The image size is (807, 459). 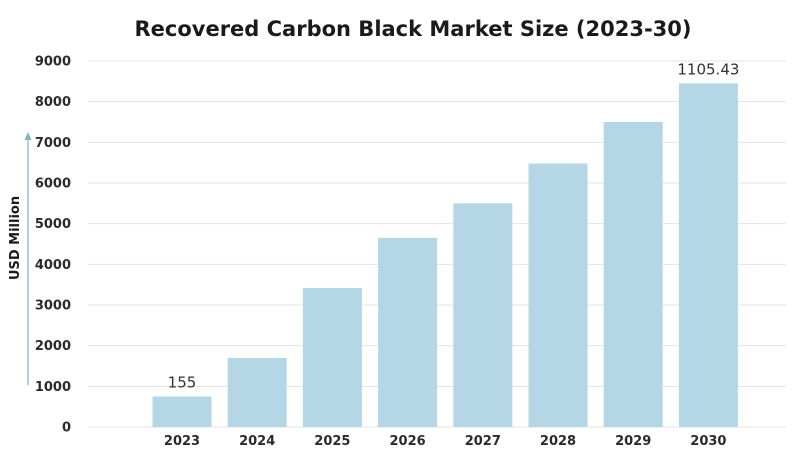 What do you see at coordinates (633, 441) in the screenshot?
I see `x-tick-label: 2029` at bounding box center [633, 441].